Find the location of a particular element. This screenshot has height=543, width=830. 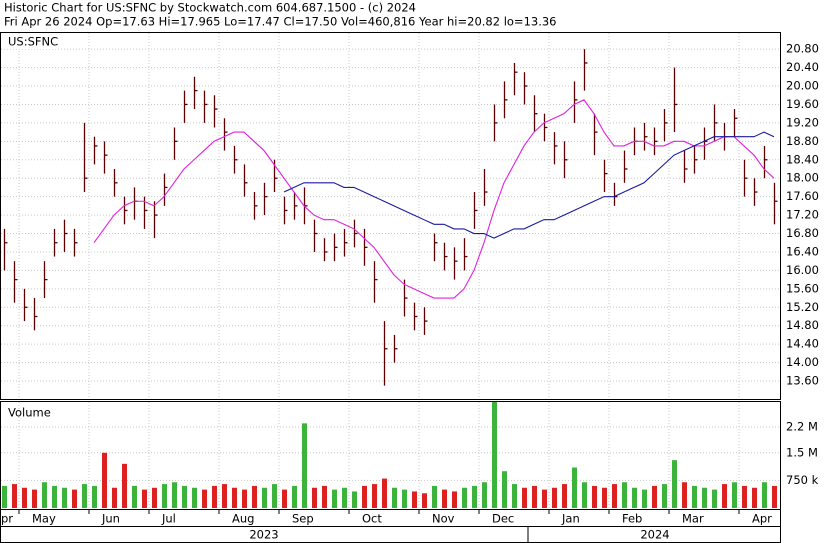

y-tick-label: 16.40 is located at coordinates (802, 251).